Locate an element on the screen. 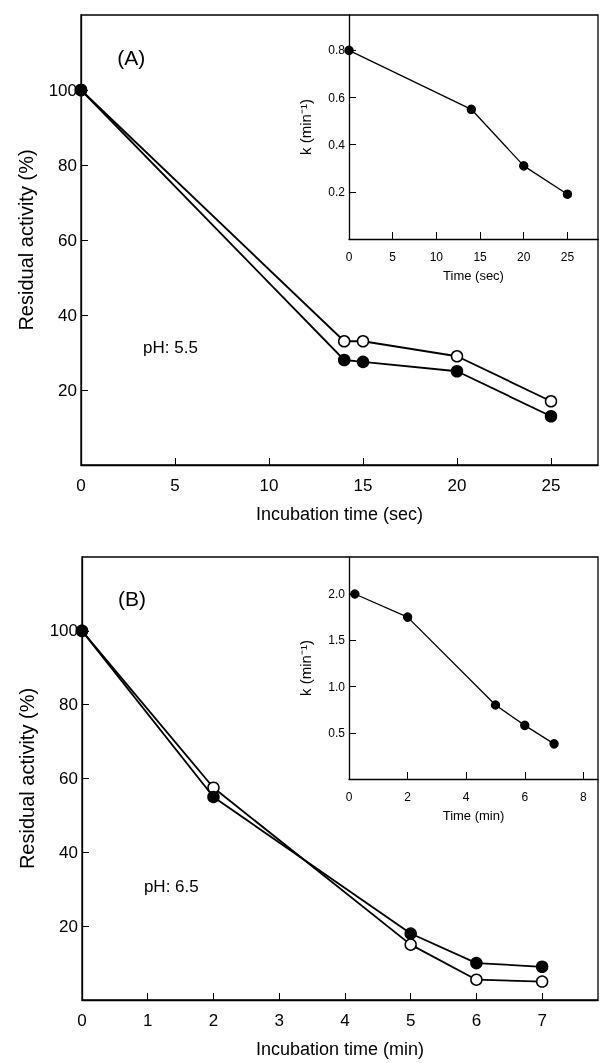 This screenshot has width=600, height=1063. x-axis-title: Incubation time (min) is located at coordinates (340, 1049).